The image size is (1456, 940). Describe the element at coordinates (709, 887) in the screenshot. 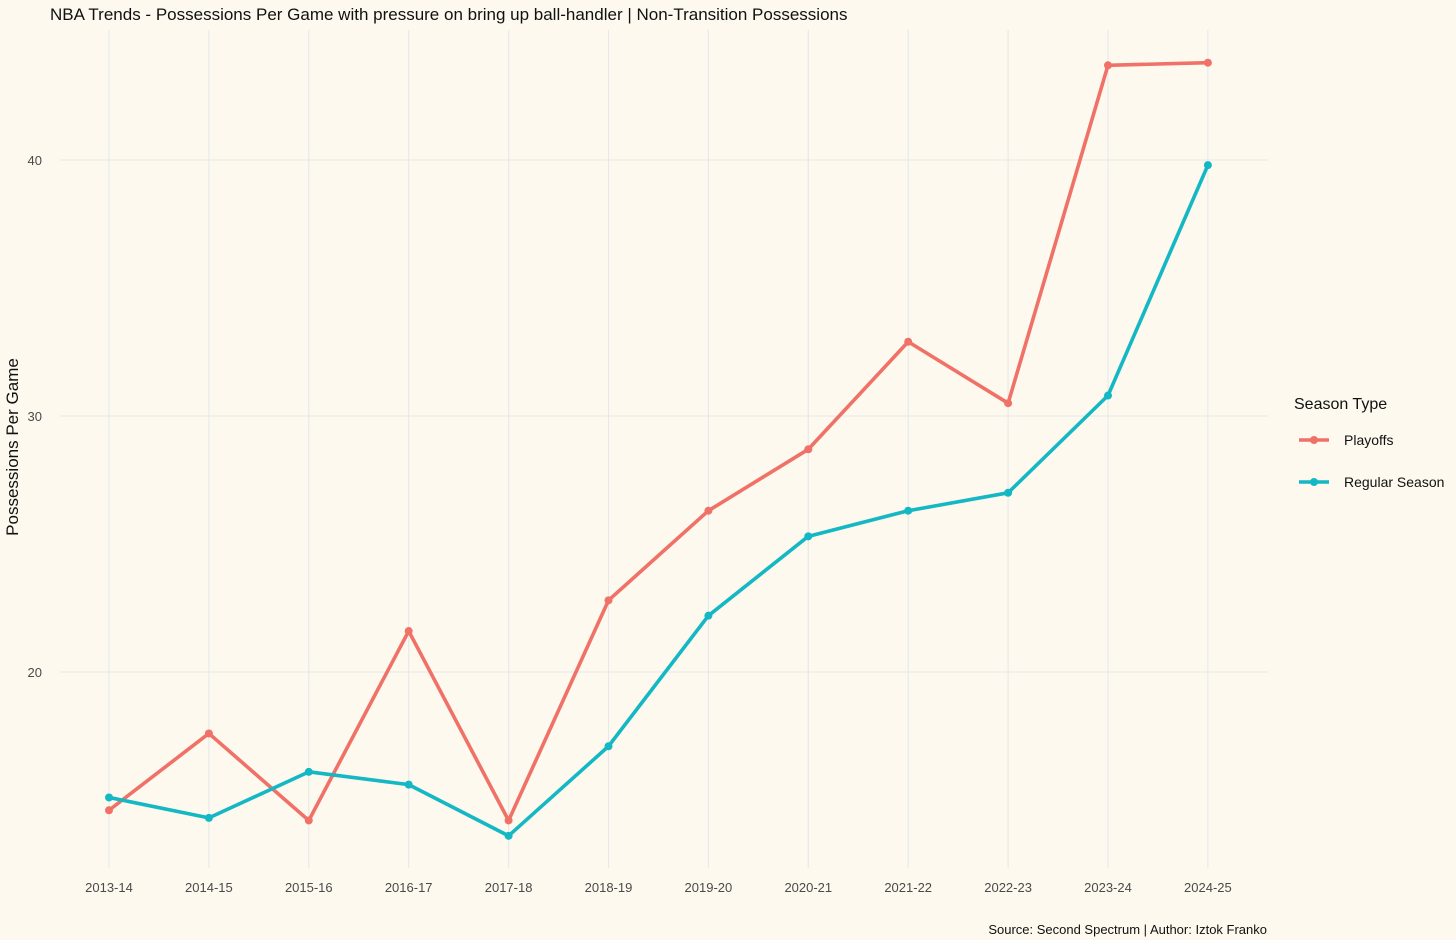

I see `x-tick-label-2019-20: 2019-20` at that location.